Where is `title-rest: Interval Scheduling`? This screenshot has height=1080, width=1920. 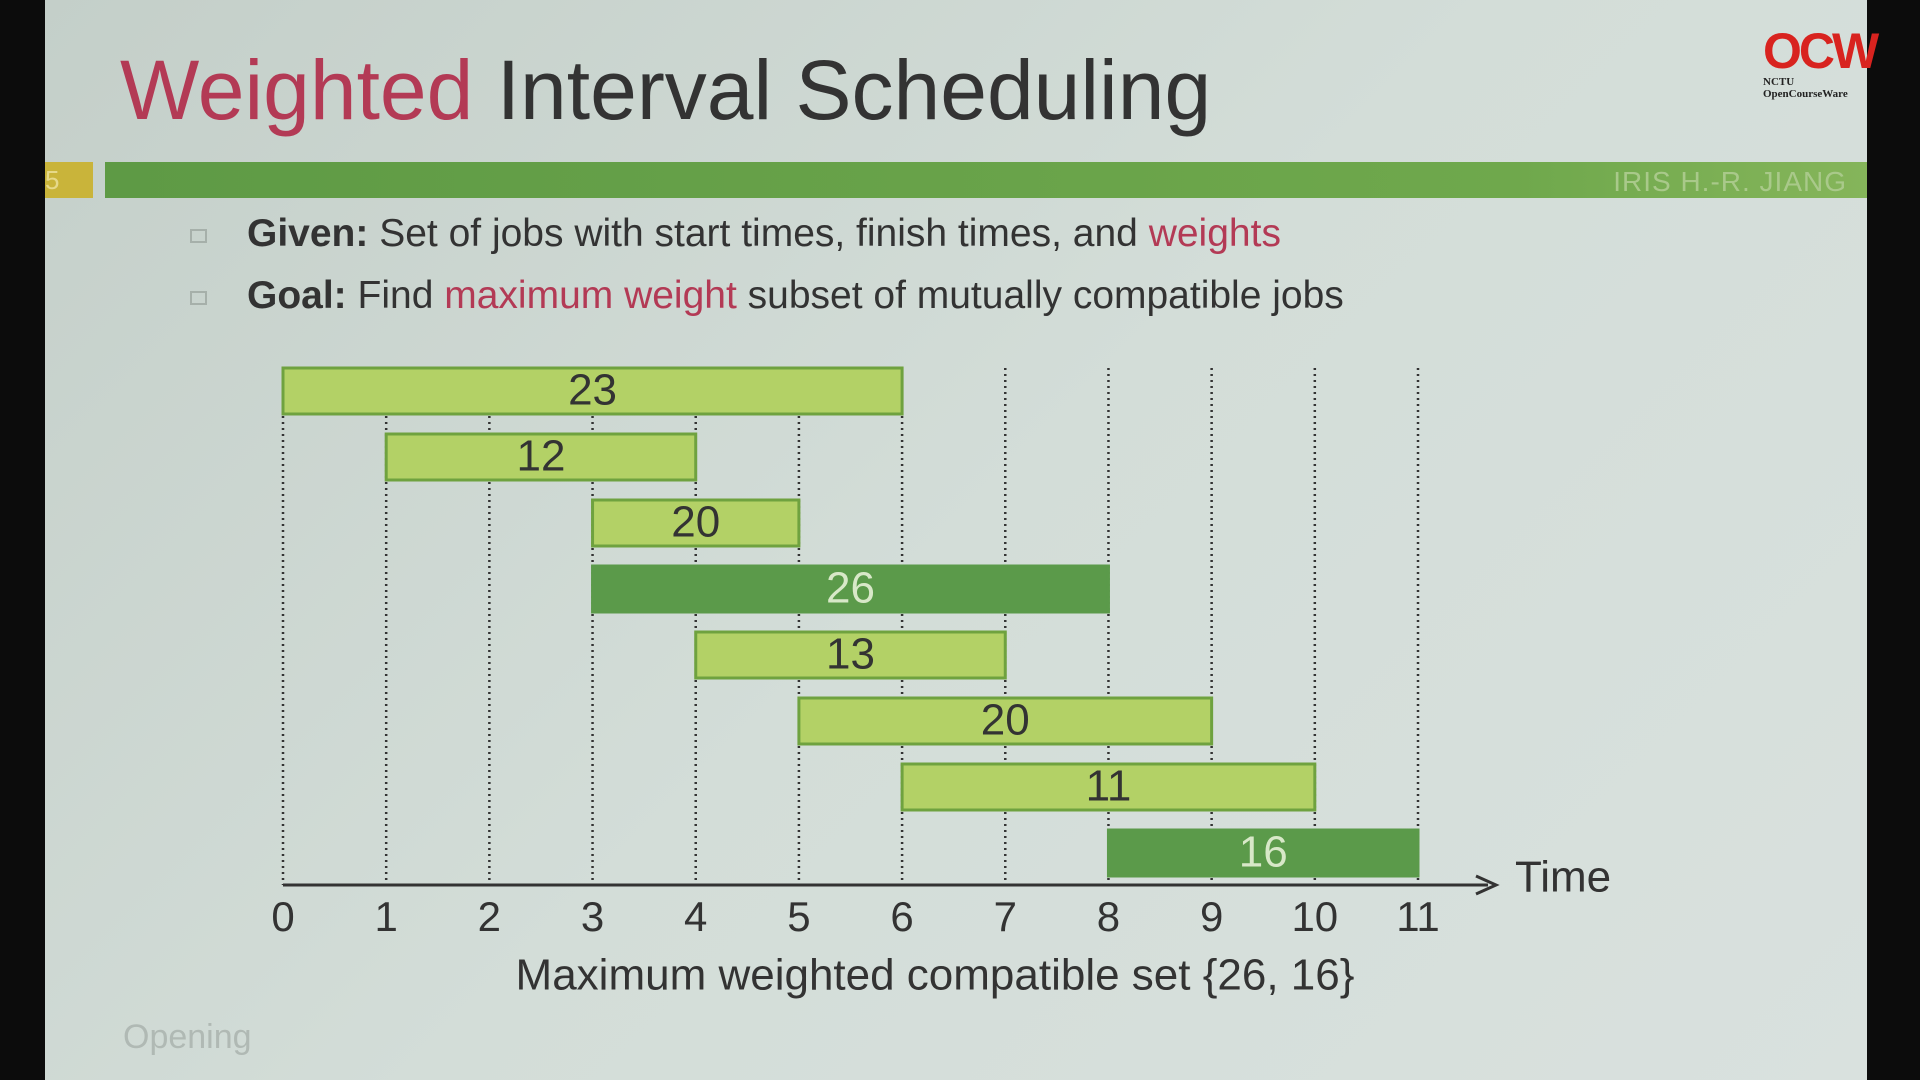
title-rest: Interval Scheduling is located at coordinates (854, 90).